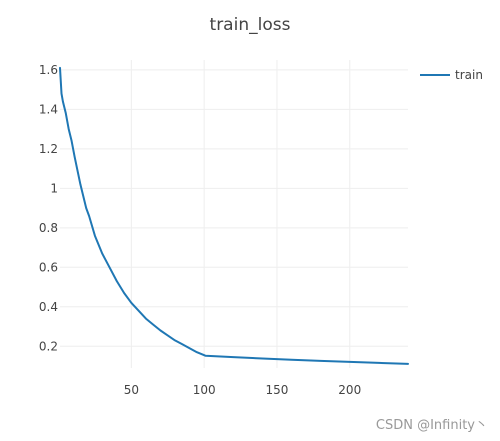 Image resolution: width=500 pixels, height=441 pixels. What do you see at coordinates (349, 390) in the screenshot?
I see `x-tick-label: 200` at bounding box center [349, 390].